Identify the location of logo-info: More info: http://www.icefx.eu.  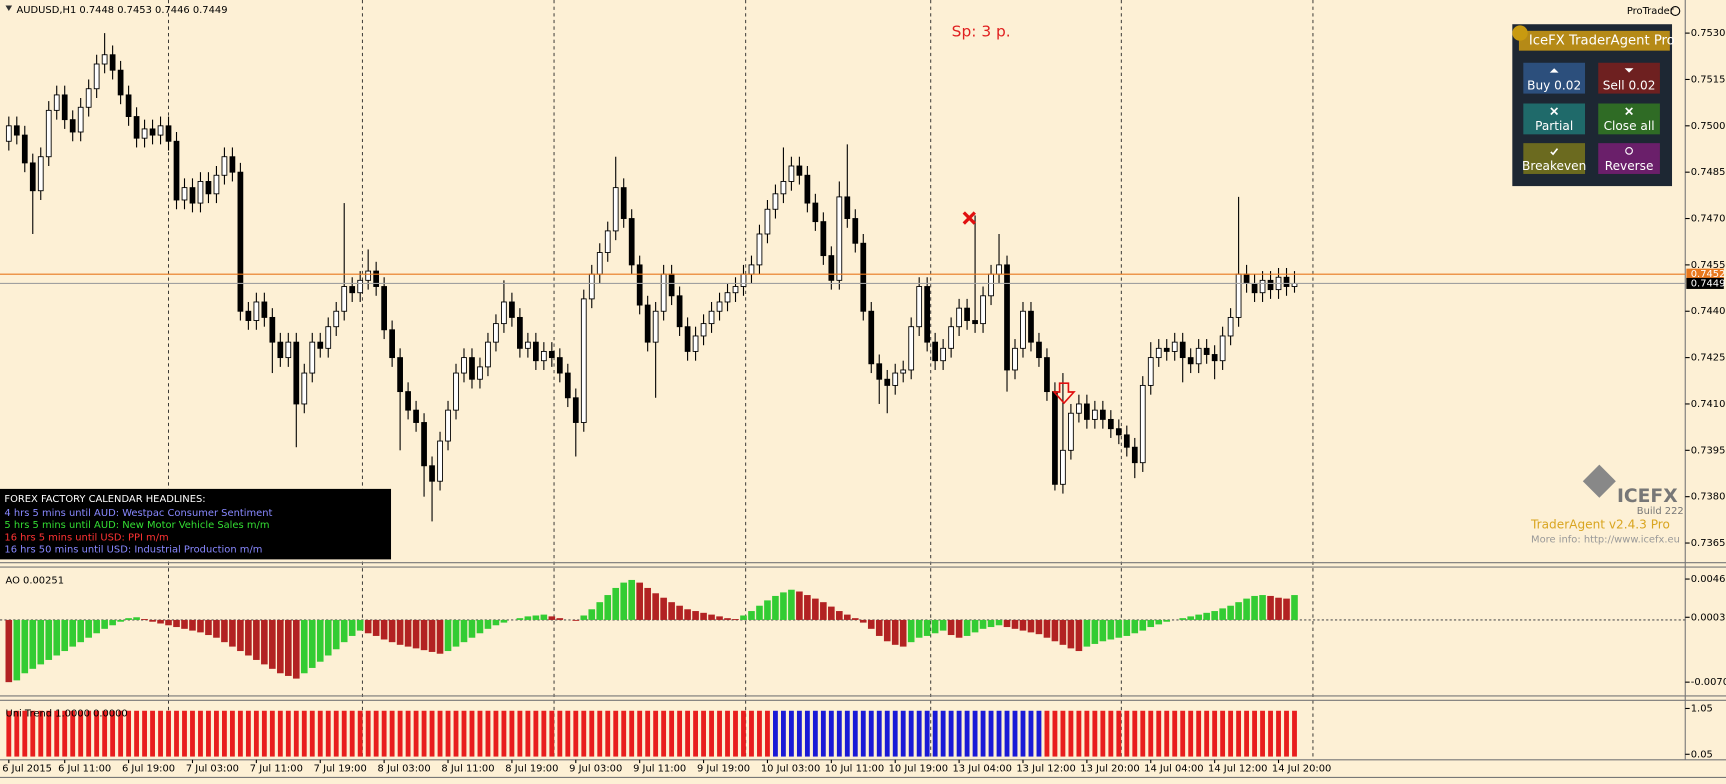
(1605, 540).